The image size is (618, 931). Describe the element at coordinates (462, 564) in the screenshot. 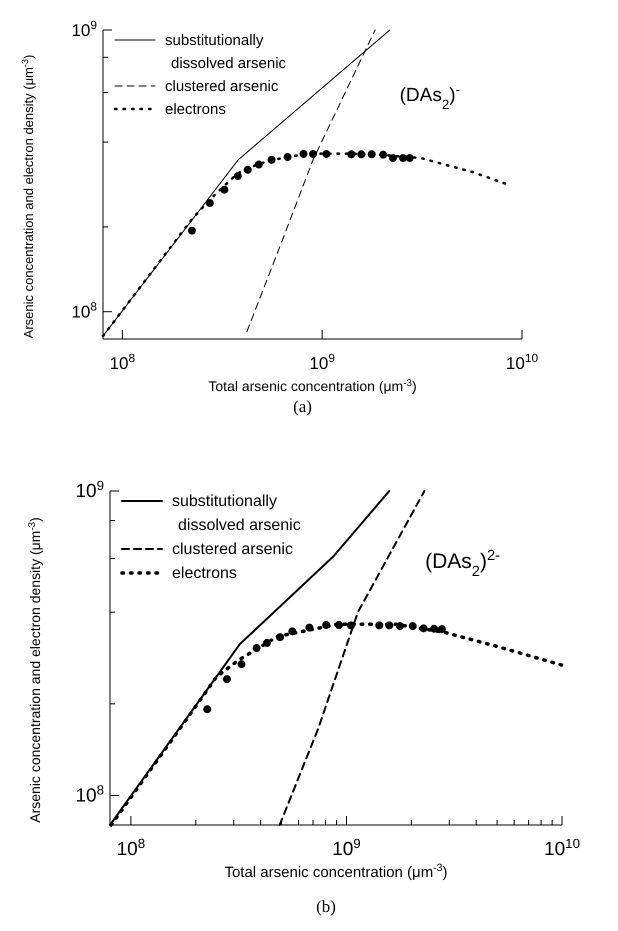

I see `annotation: (DAs$_{2}$)$^{2-}$` at that location.